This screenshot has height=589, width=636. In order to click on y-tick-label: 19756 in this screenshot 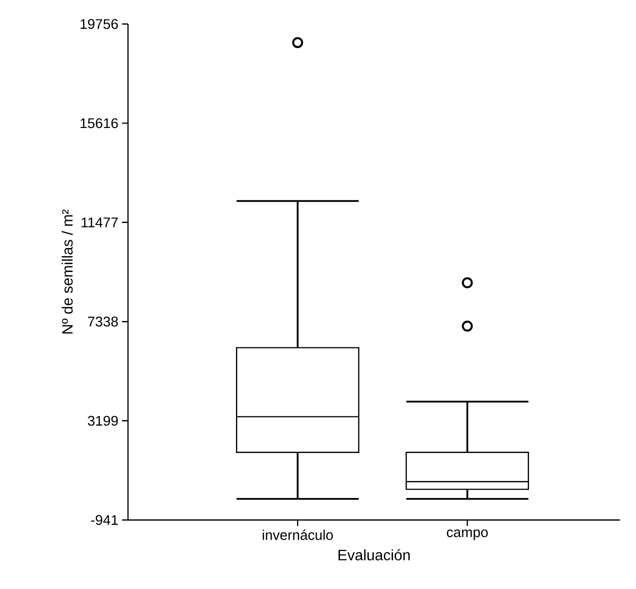, I will do `click(99, 24)`.